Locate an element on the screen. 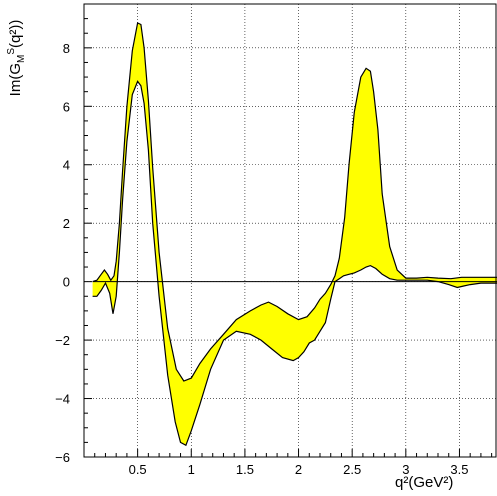  x-axis-title: q²(GeV²) is located at coordinates (424, 482).